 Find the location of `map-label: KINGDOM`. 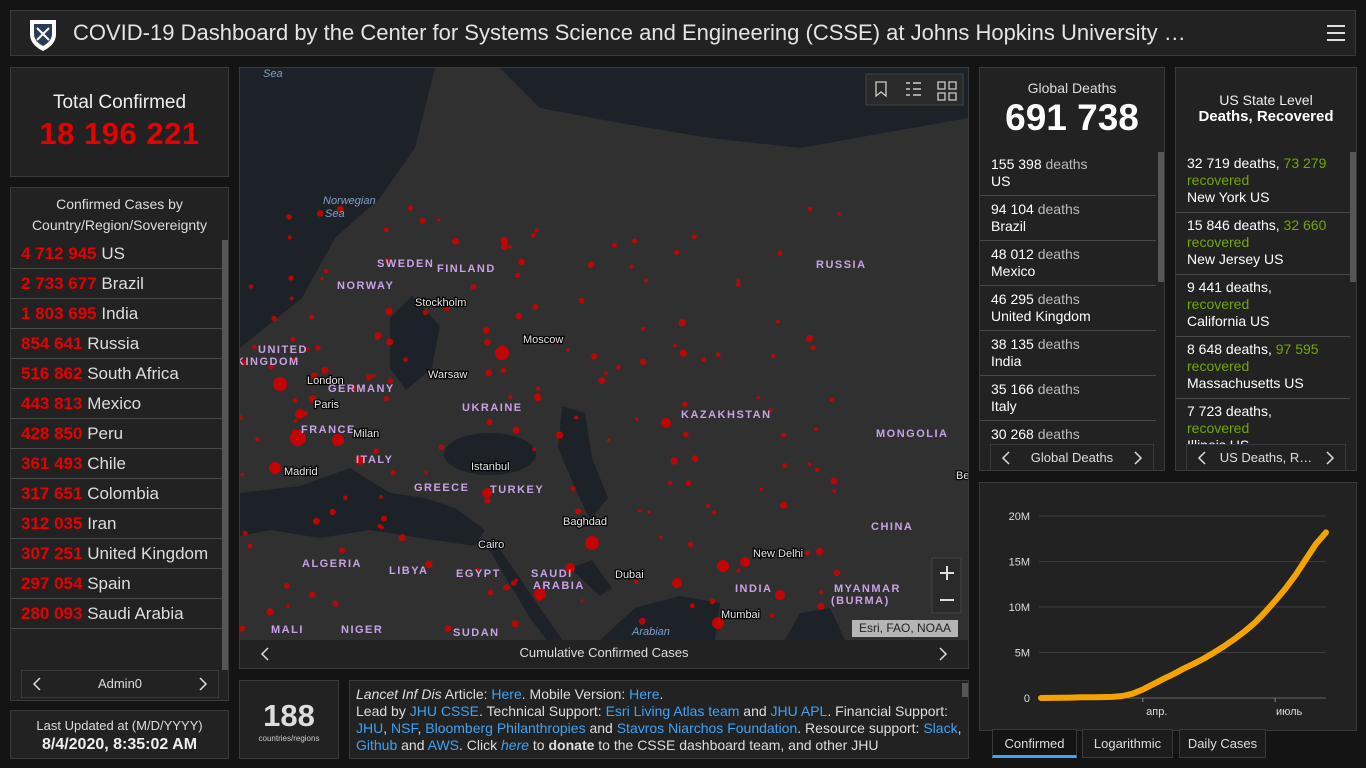

map-label: KINGDOM is located at coordinates (270, 362).